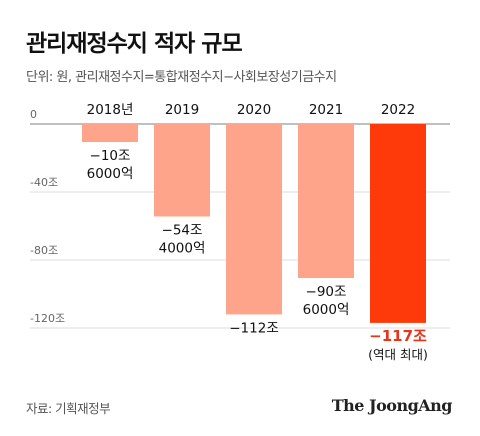 This screenshot has width=480, height=436. What do you see at coordinates (68, 408) in the screenshot?
I see `source-note: 자료: 기획재정부` at bounding box center [68, 408].